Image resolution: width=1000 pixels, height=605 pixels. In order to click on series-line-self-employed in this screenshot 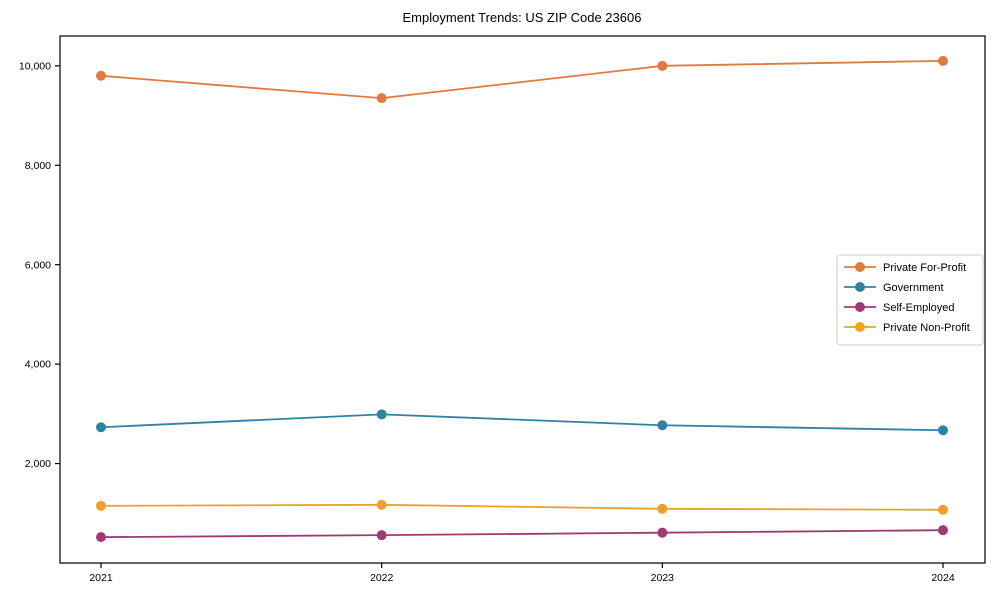, I will do `click(522, 534)`.